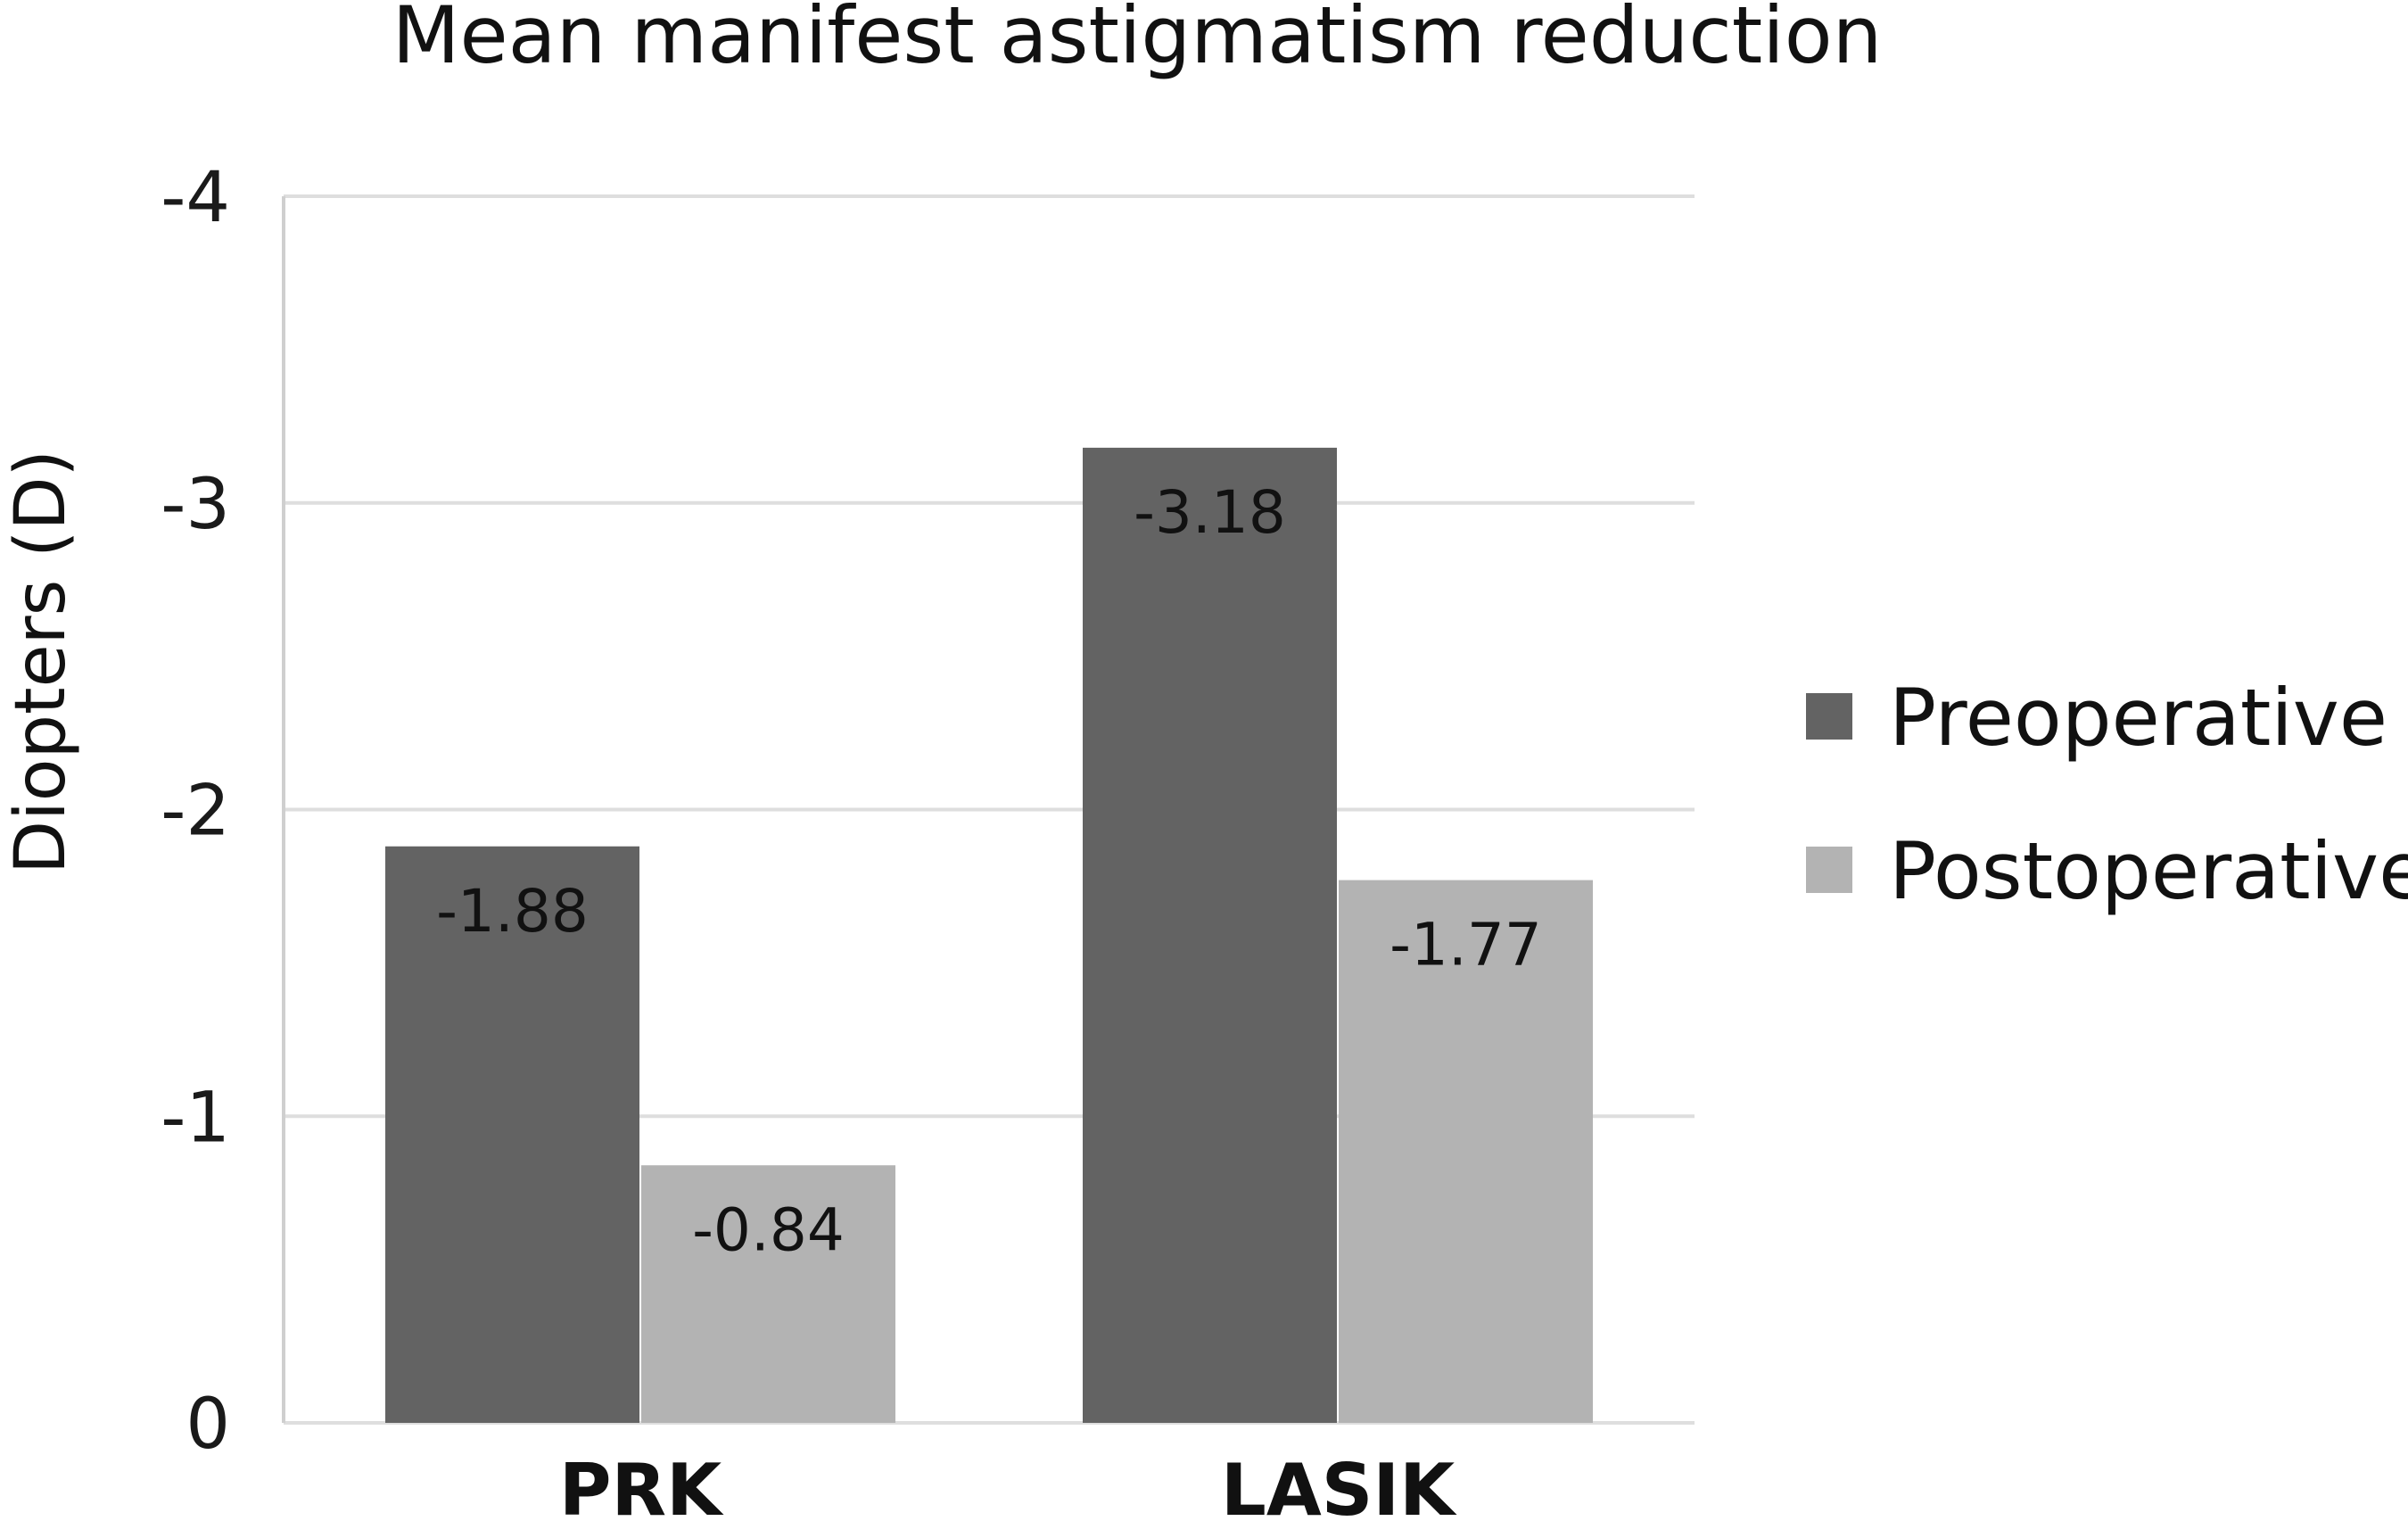 The image size is (2408, 1521). I want to click on y-tick-labels: 0 -1 -2 -3 -4, so click(195, 812).